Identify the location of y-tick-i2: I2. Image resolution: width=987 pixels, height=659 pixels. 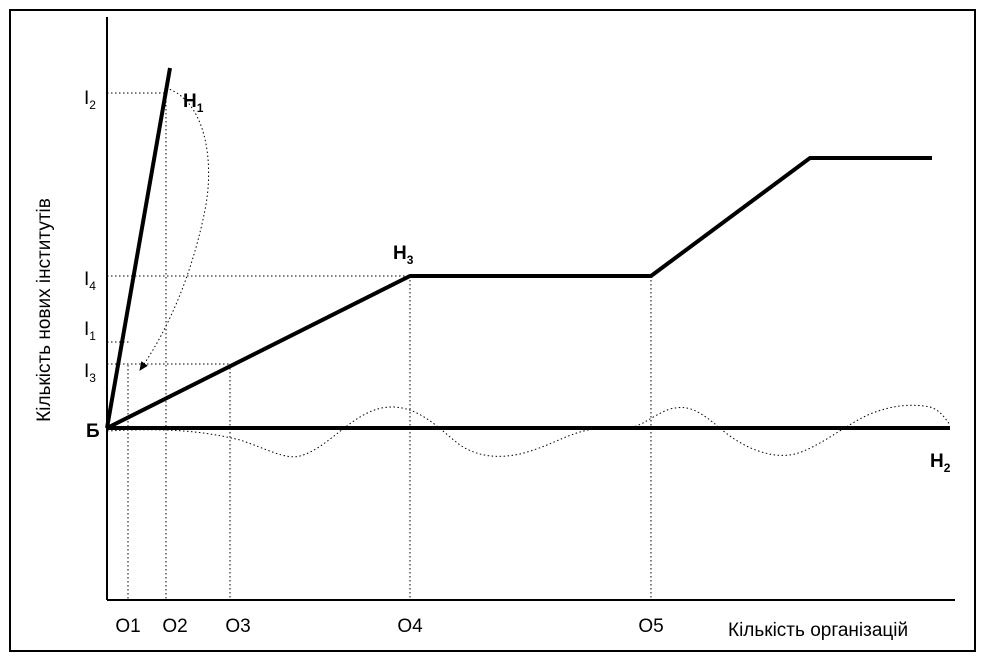
(90, 100).